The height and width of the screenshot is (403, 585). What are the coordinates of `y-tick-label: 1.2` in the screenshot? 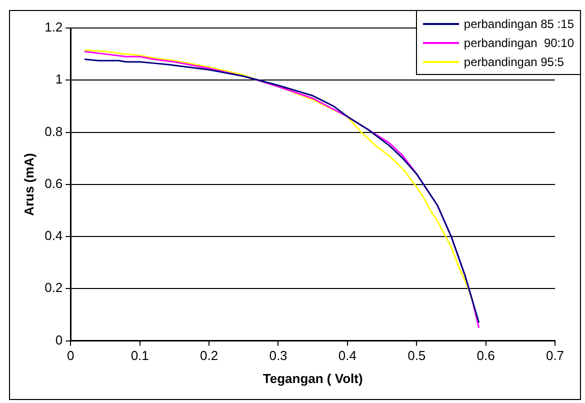 It's located at (53, 27).